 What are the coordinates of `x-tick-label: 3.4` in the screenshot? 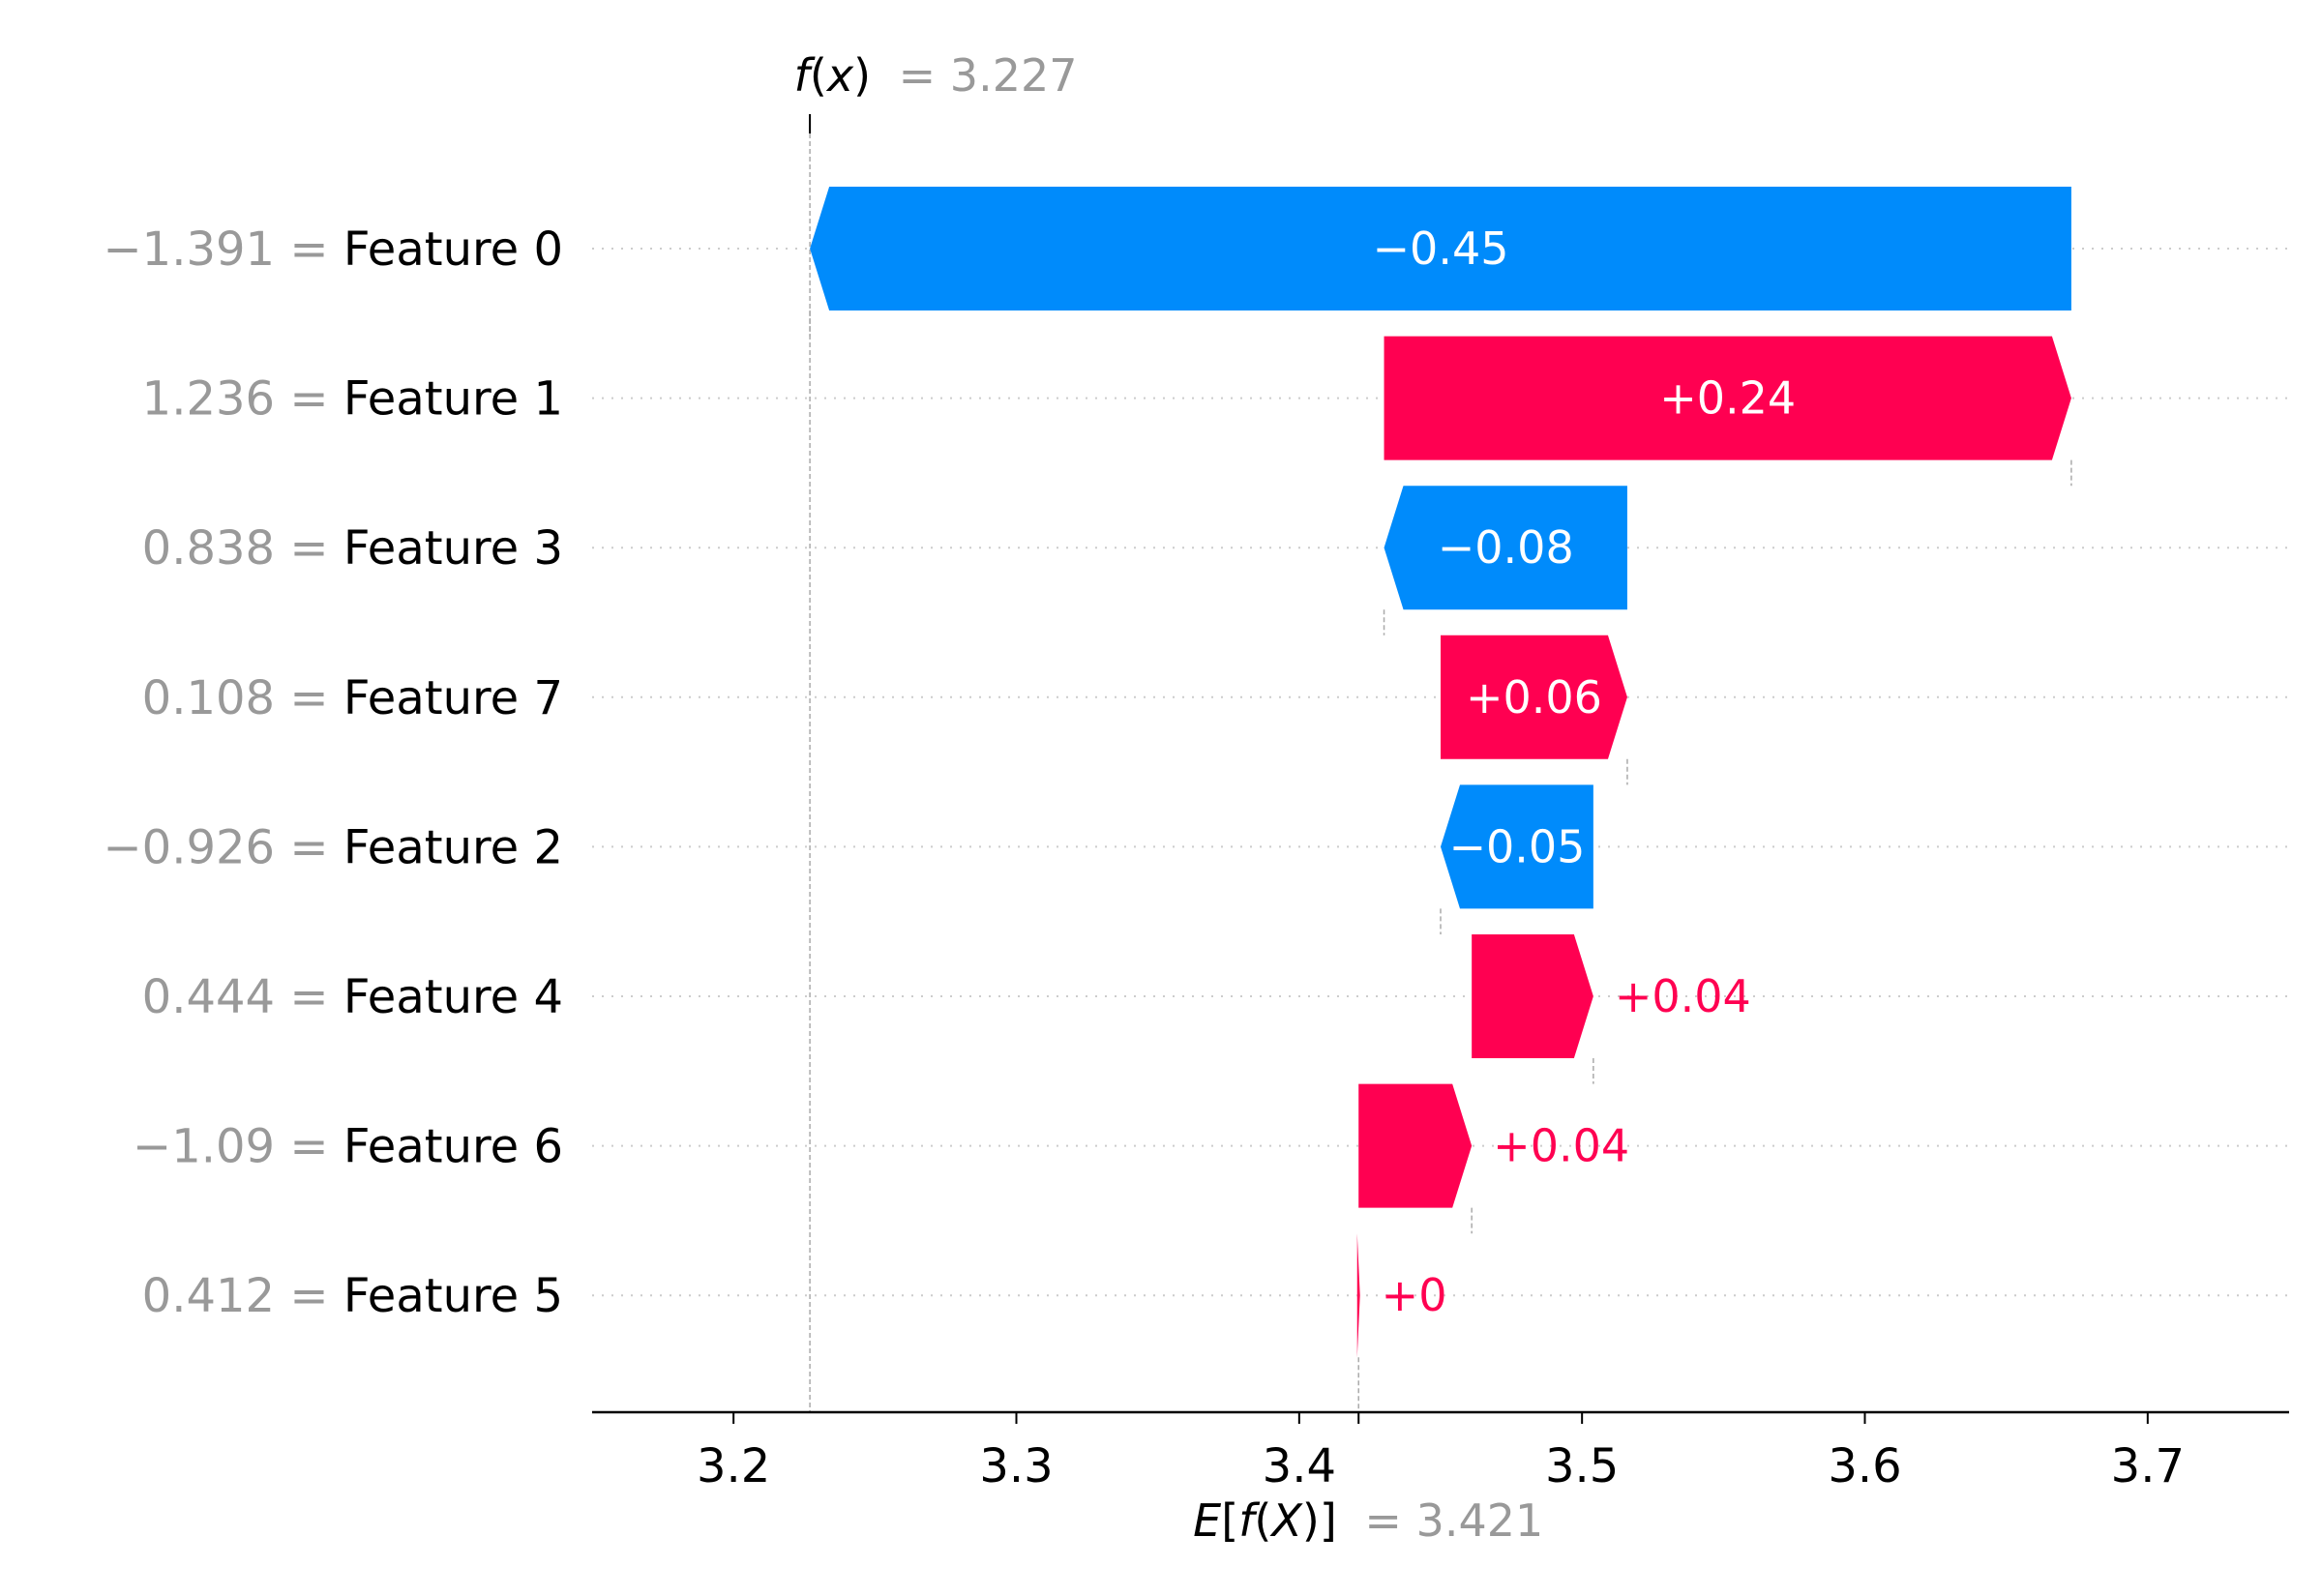 It's located at (1299, 1466).